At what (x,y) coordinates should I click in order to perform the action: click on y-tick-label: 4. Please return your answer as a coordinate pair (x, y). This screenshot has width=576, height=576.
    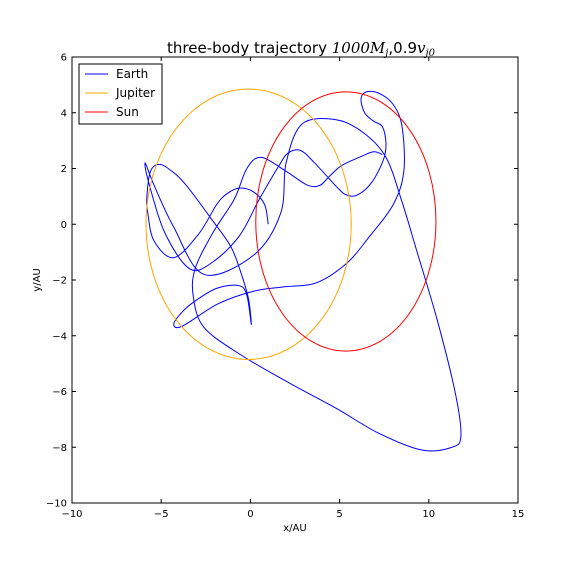
    Looking at the image, I should click on (64, 113).